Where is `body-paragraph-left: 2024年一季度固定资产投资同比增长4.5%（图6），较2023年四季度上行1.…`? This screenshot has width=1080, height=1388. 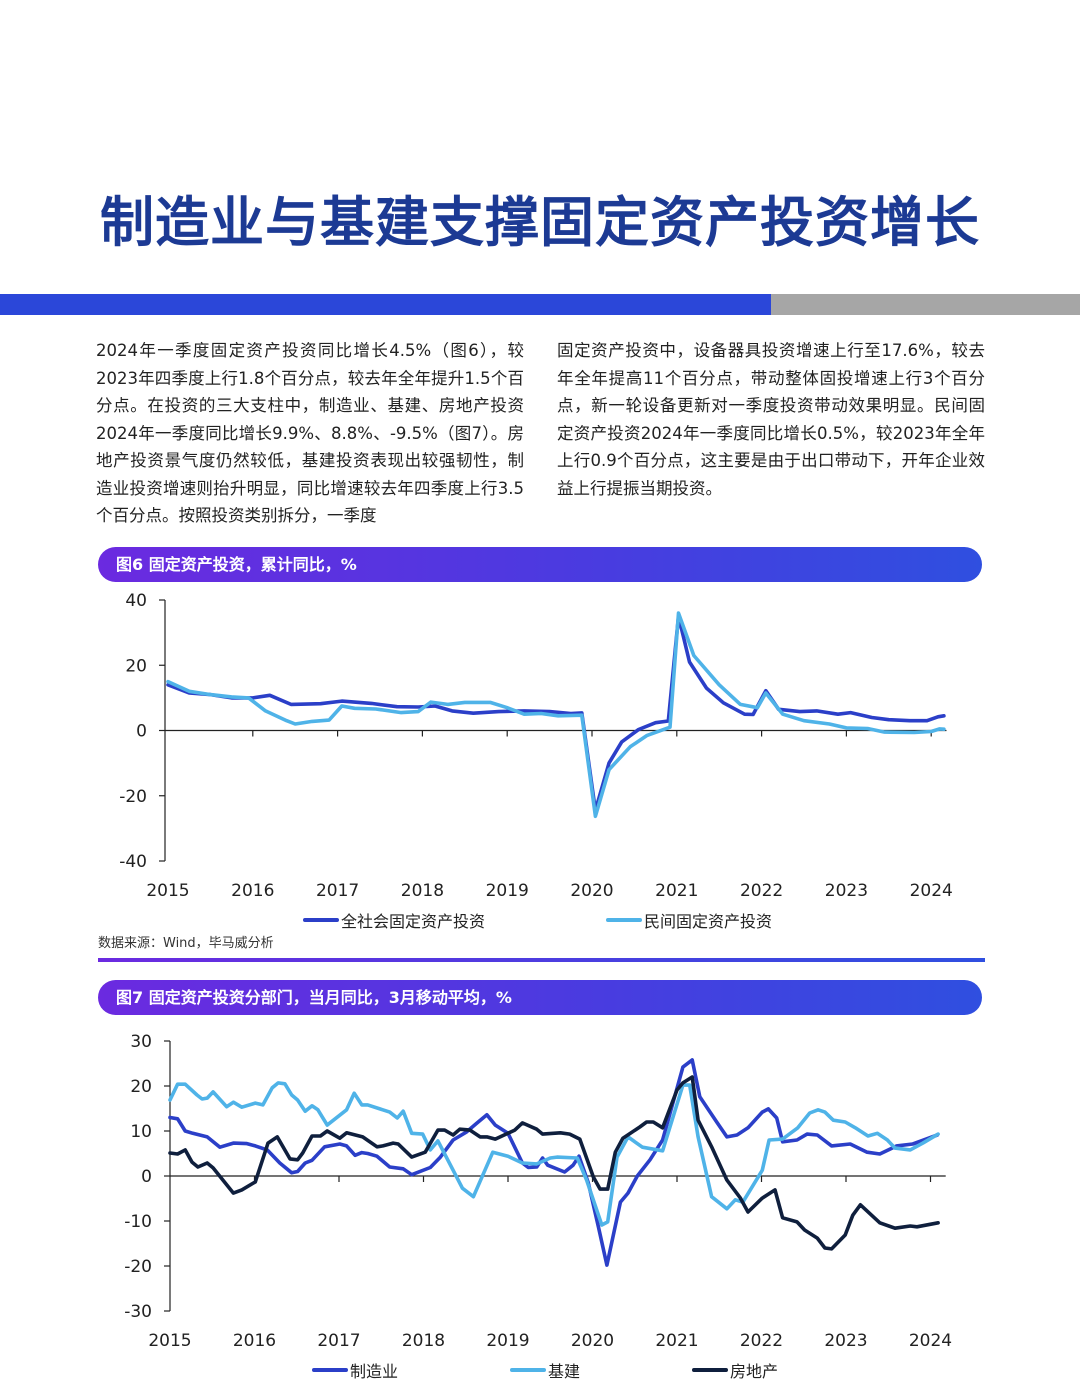 body-paragraph-left: 2024年一季度固定资产投资同比增长4.5%（图6），较2023年四季度上行1.… is located at coordinates (310, 433).